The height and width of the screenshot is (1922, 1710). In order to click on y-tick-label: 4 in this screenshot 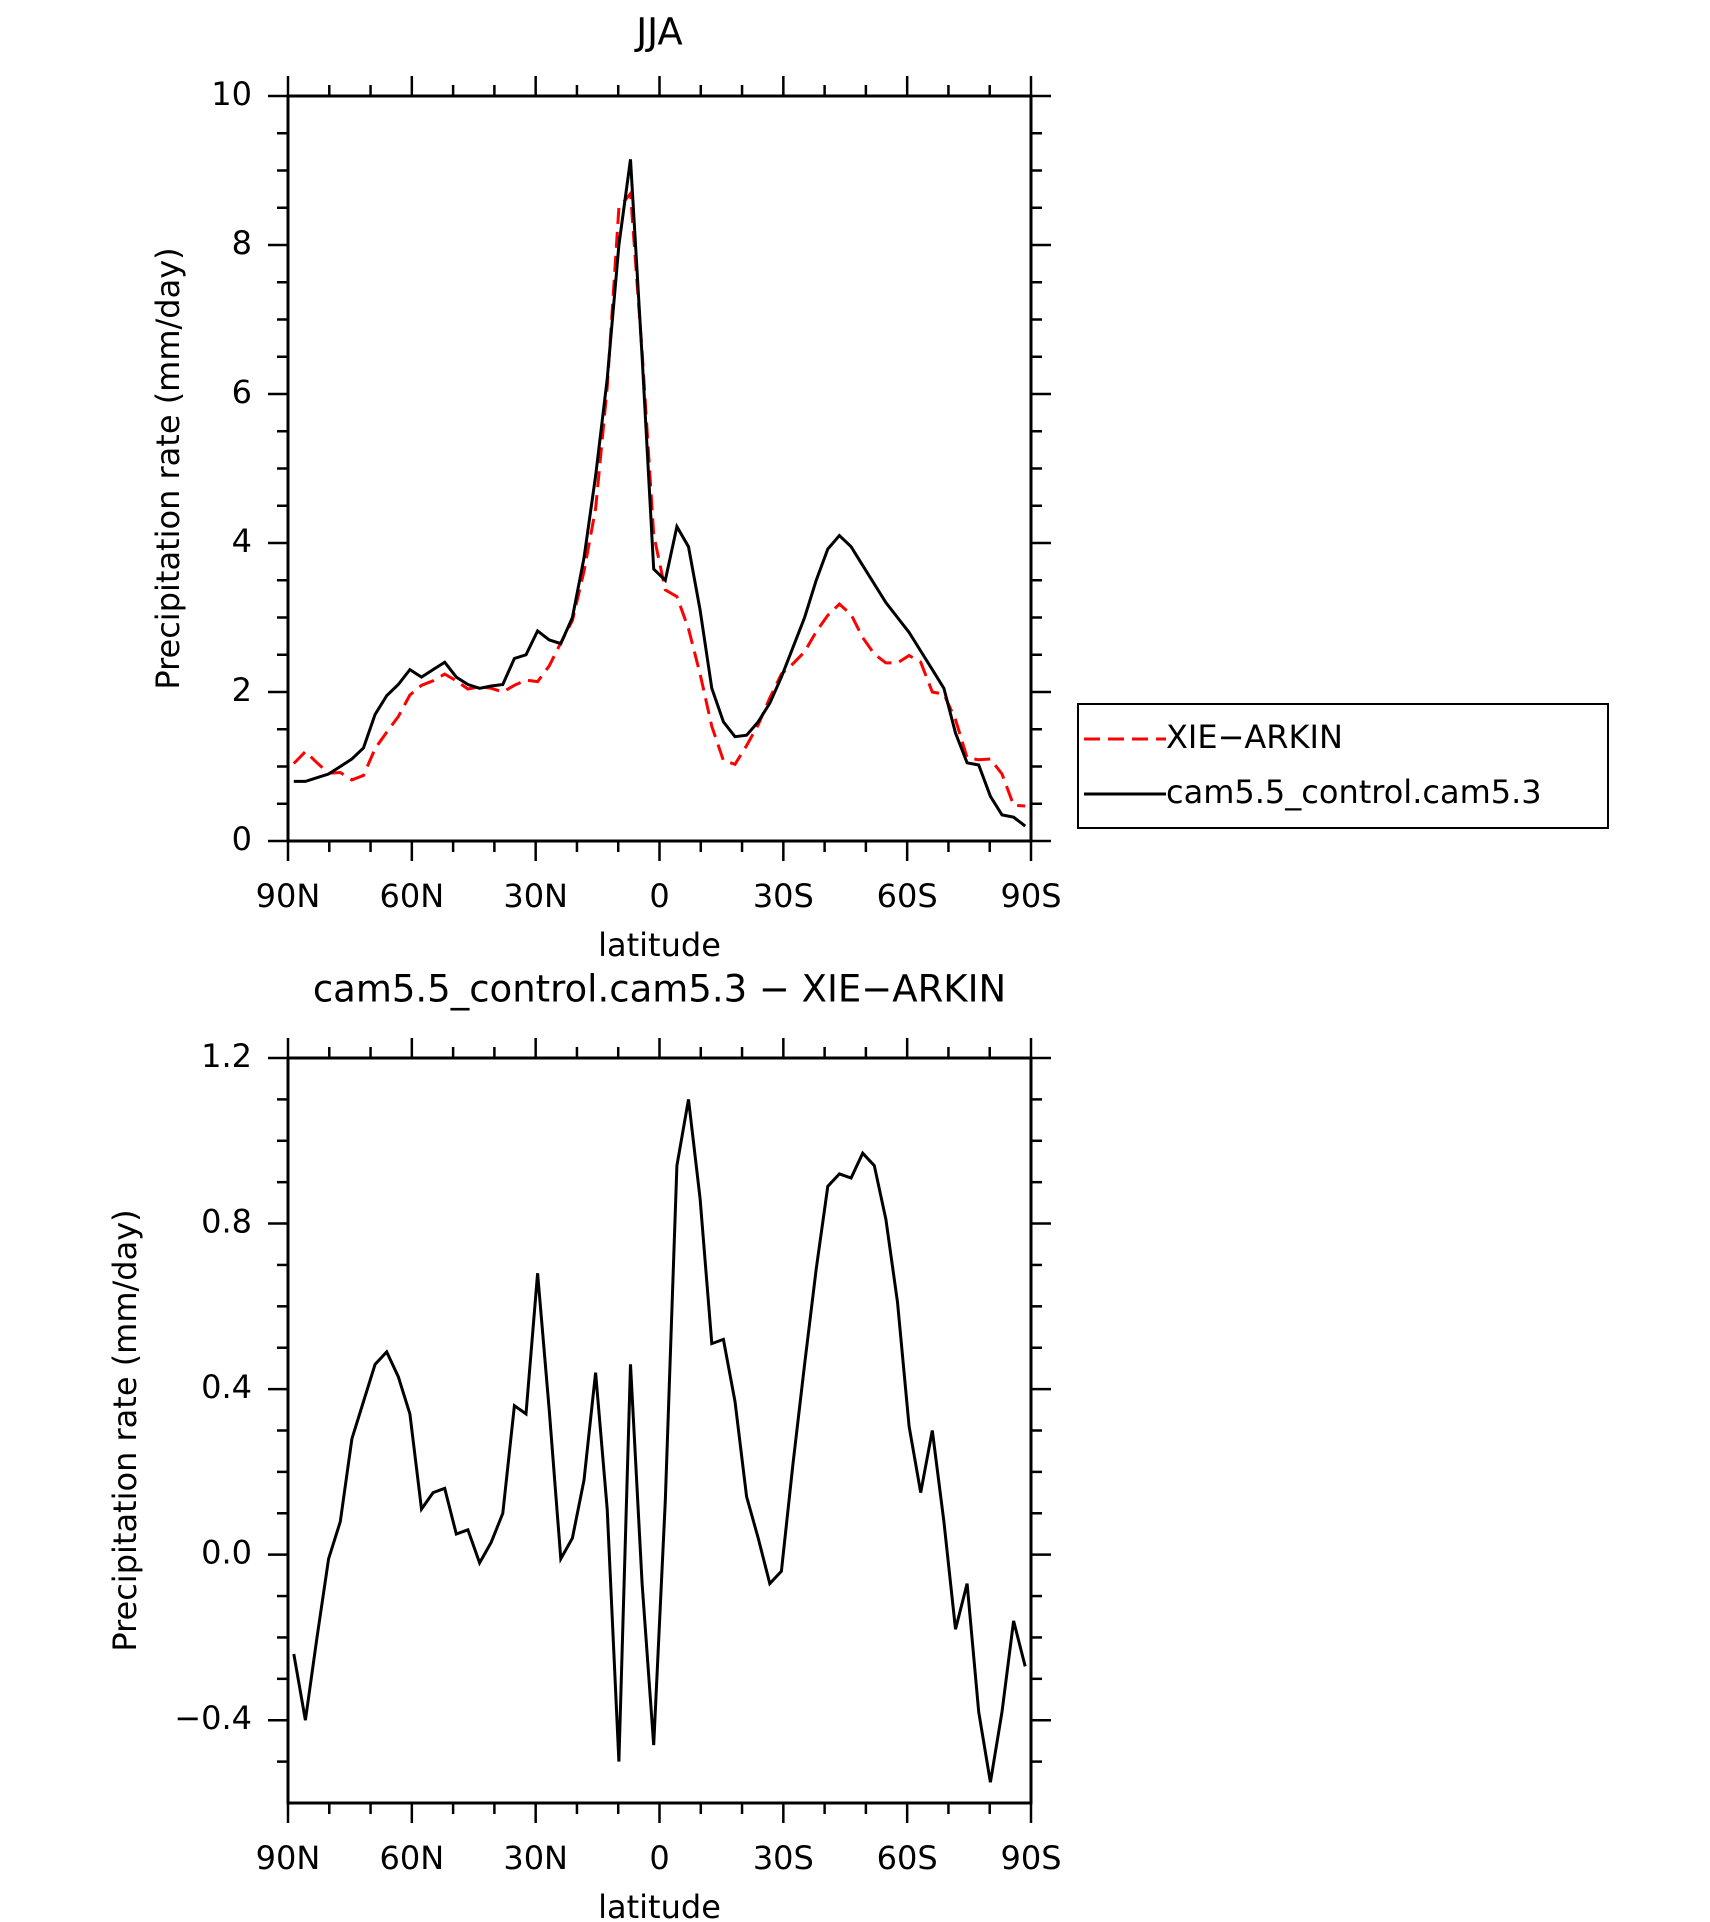, I will do `click(242, 541)`.